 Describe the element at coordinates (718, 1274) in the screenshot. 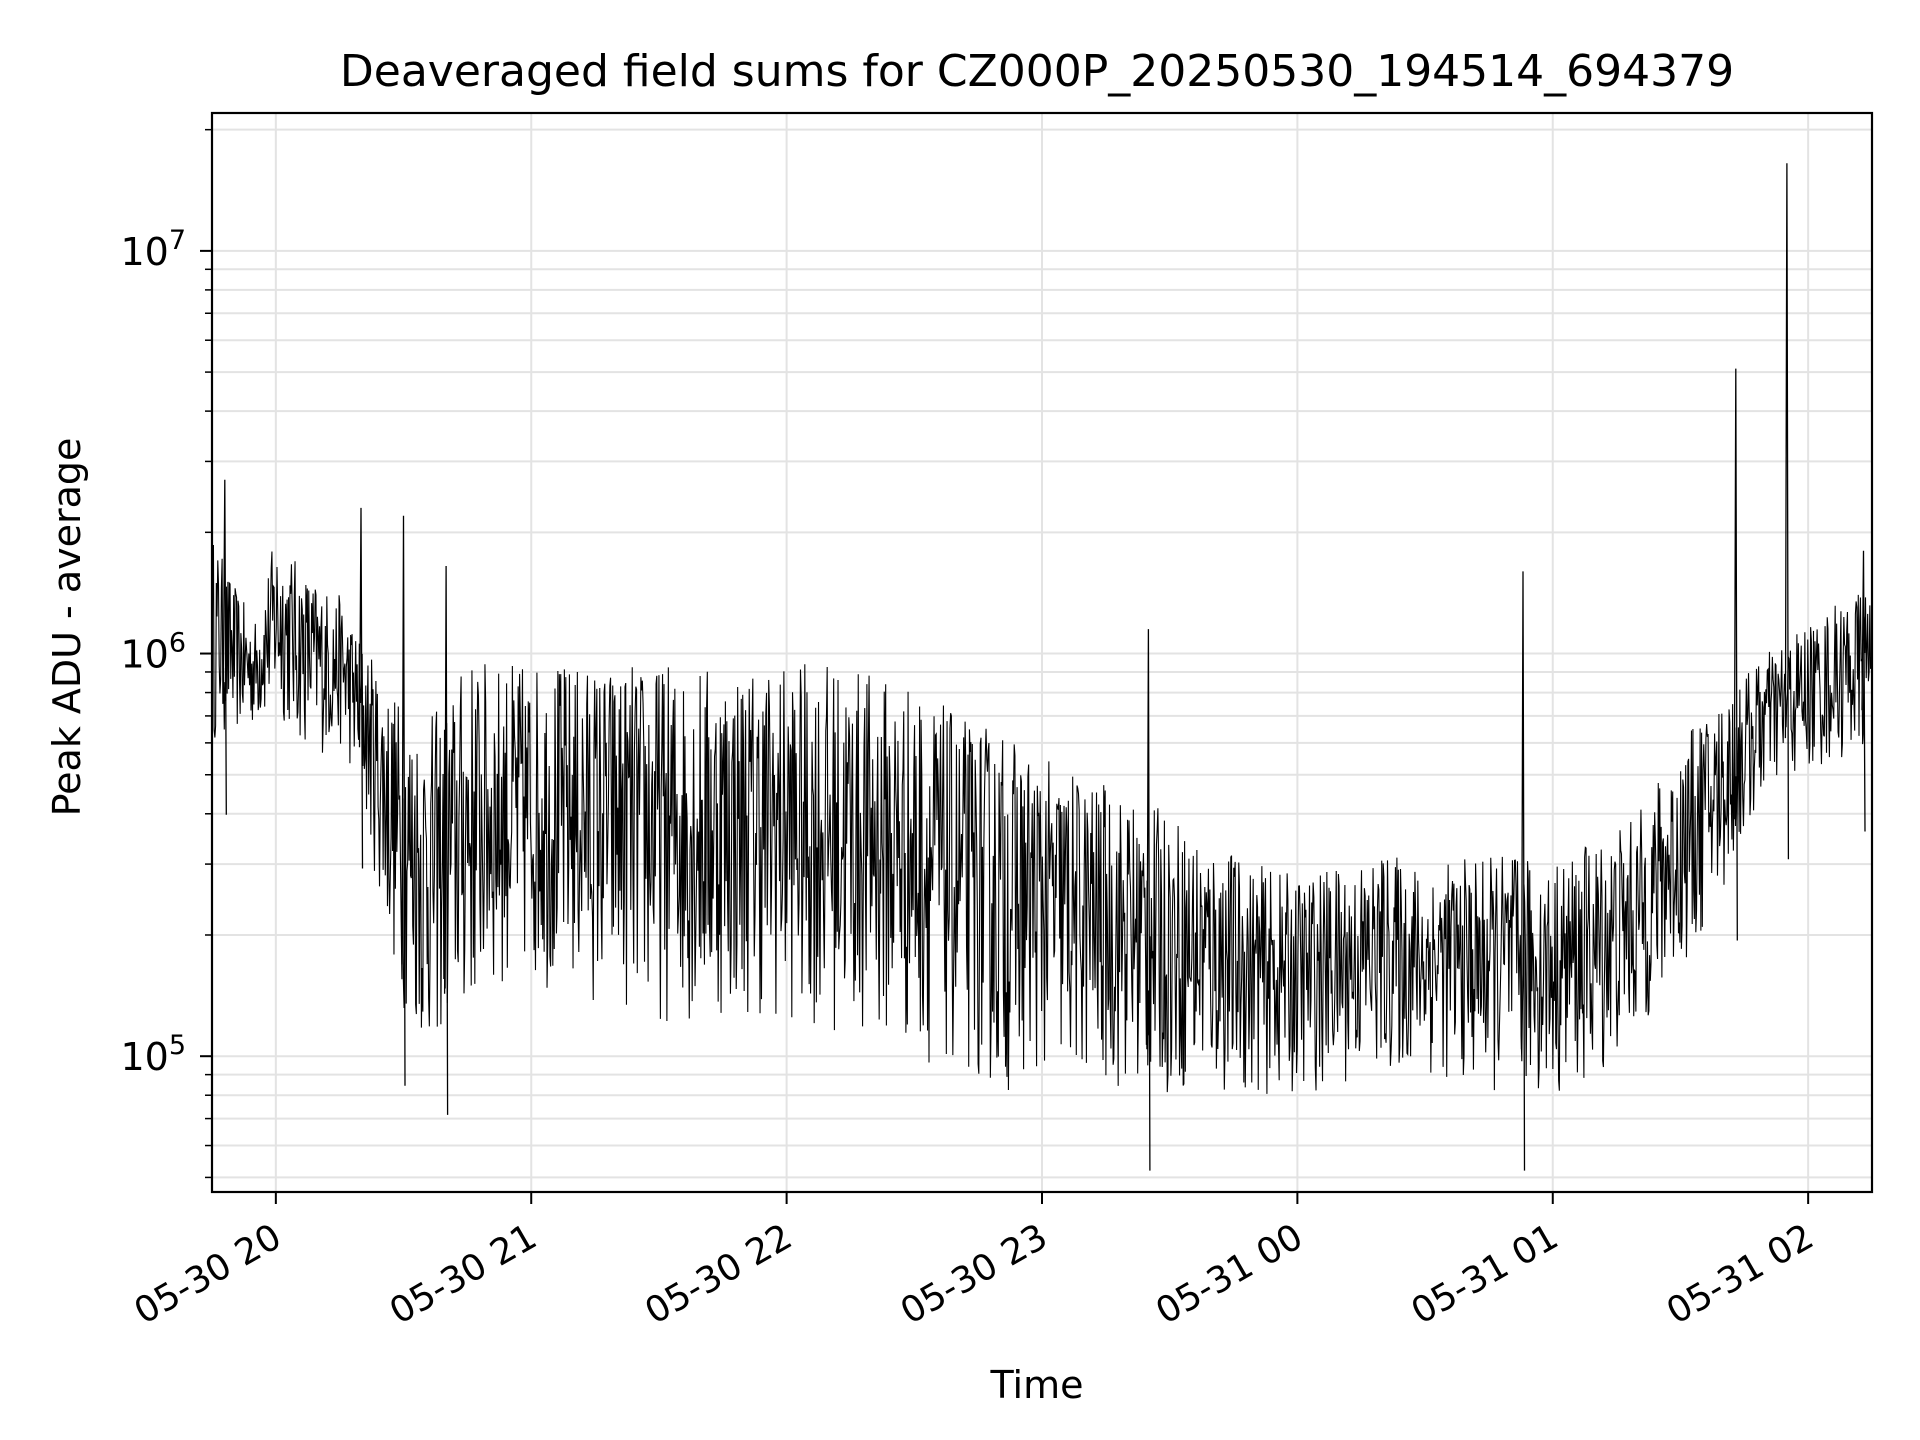

I see `x-tick-label: 05-30 22` at that location.